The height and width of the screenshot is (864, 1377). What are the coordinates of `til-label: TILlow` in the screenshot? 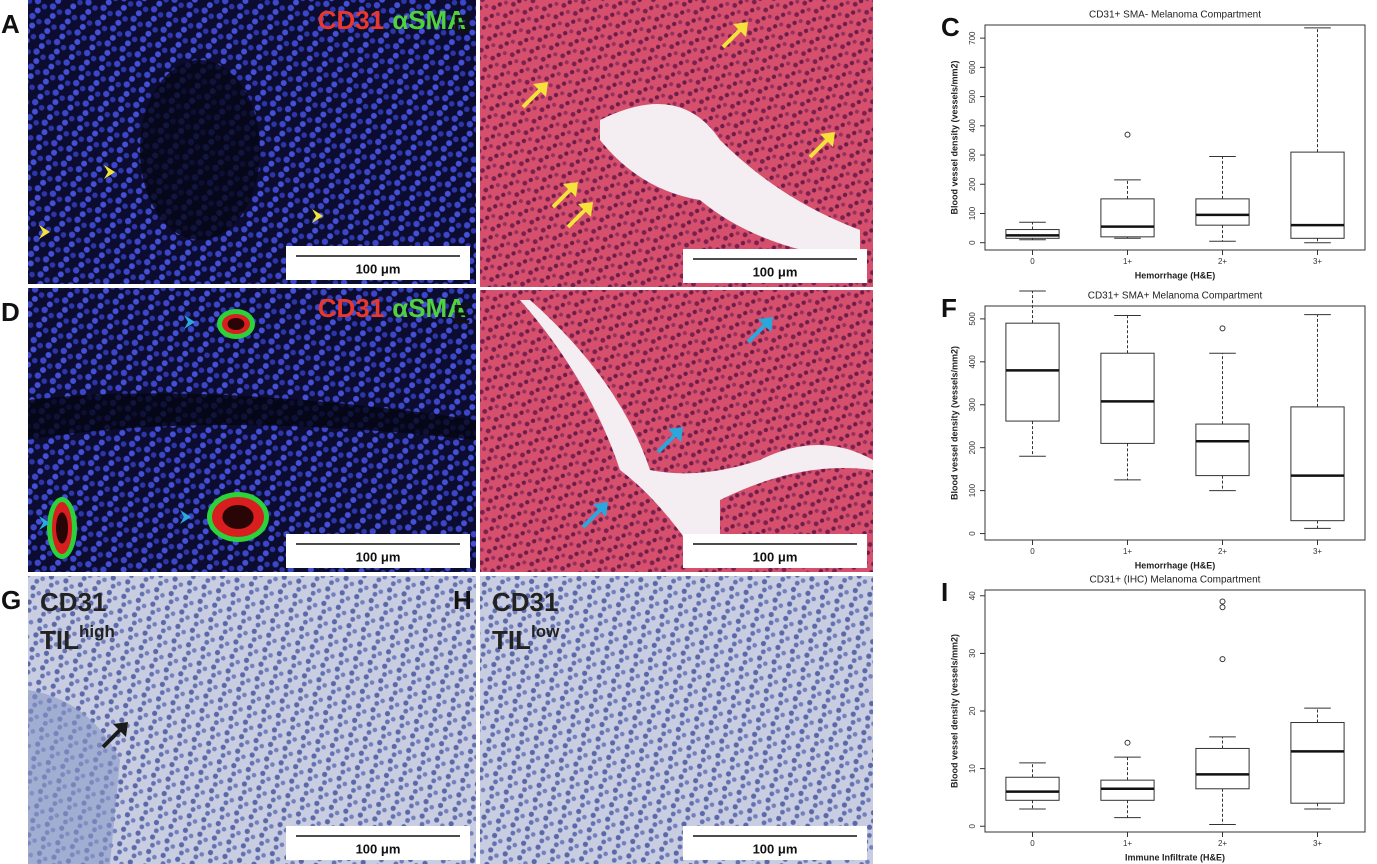 It's located at (526, 638).